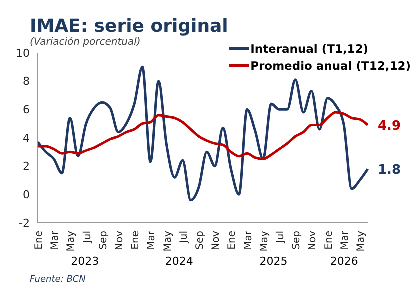 This screenshot has height=298, width=417. What do you see at coordinates (26, 110) in the screenshot?
I see `y-tick-label: 6` at bounding box center [26, 110].